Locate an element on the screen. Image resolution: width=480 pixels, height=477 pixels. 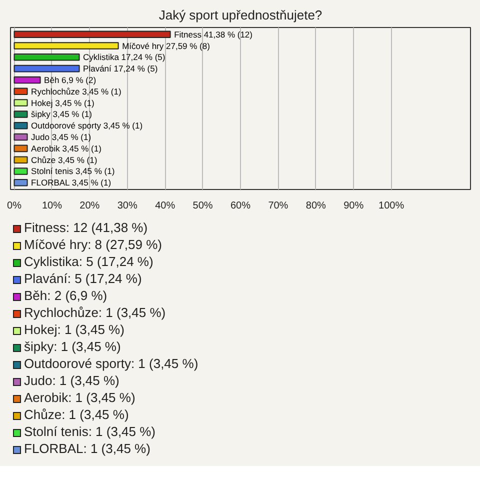
text: Judo: 1 (3,45 %) is located at coordinates (72, 380).